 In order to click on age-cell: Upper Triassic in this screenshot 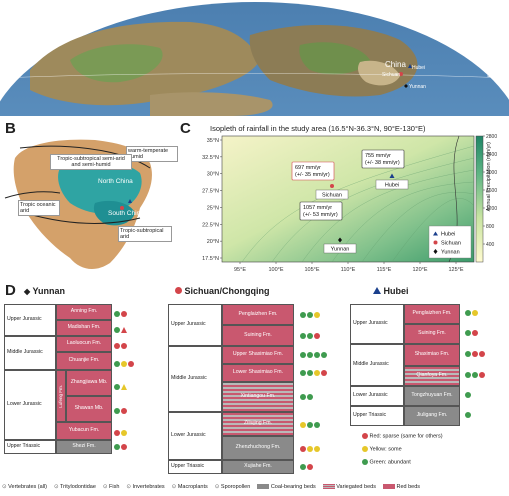, I will do `click(377, 416)`.